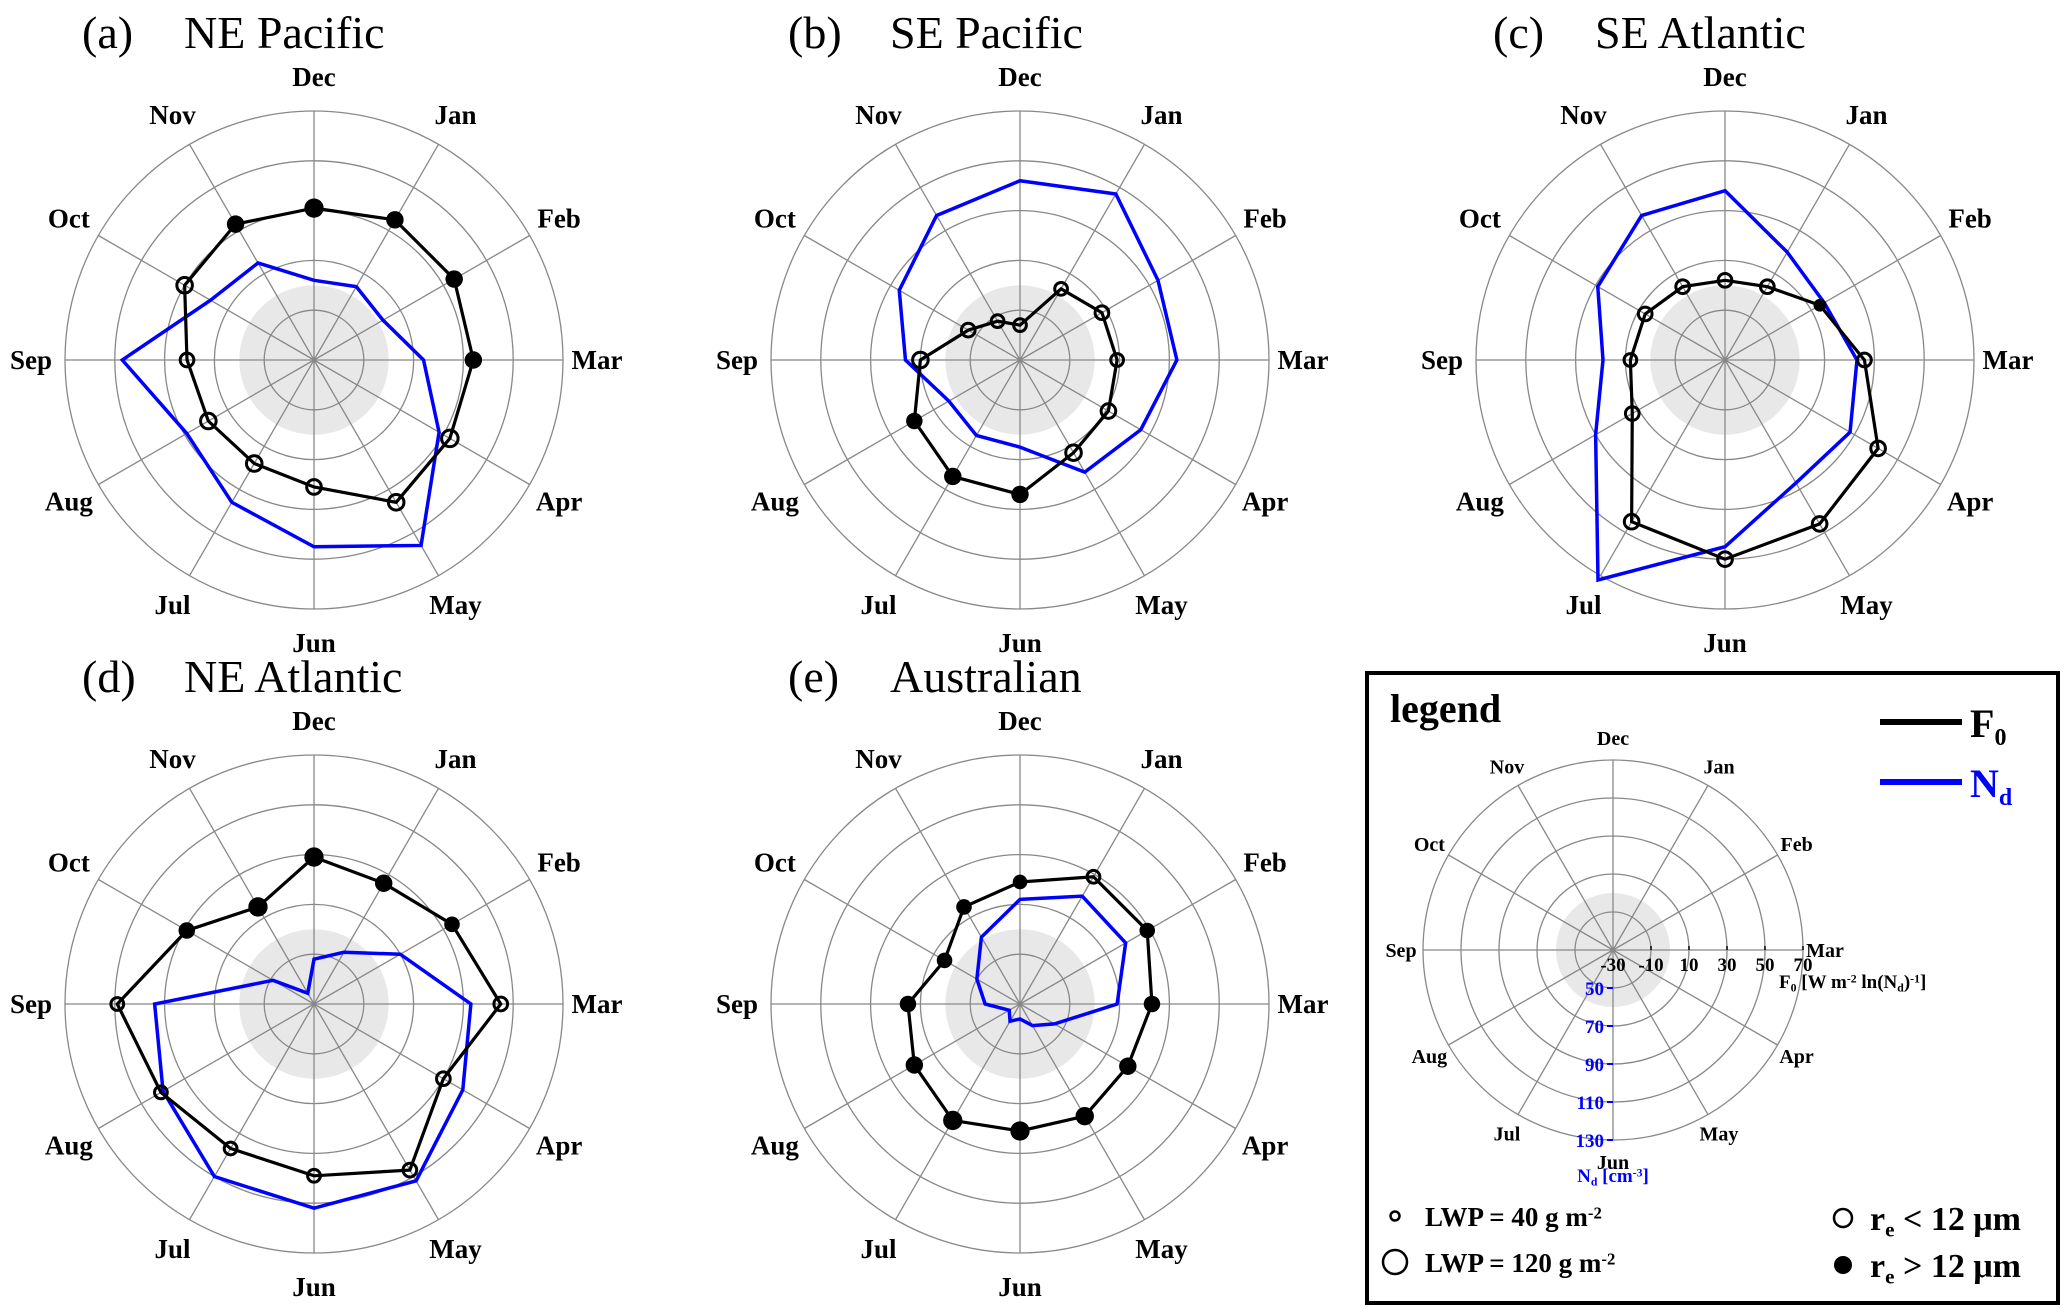 This screenshot has height=1309, width=2067. What do you see at coordinates (1988, 726) in the screenshot?
I see `legend-f0-label: F0` at bounding box center [1988, 726].